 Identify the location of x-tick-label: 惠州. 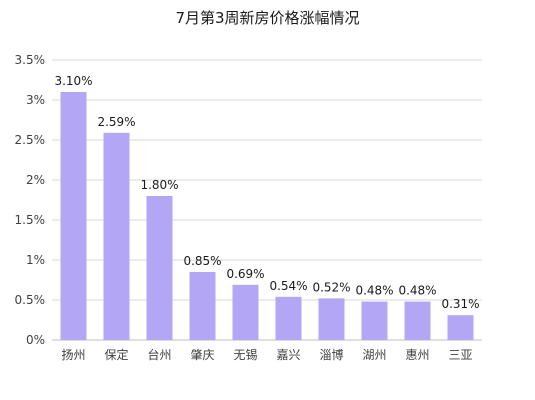
(417, 355).